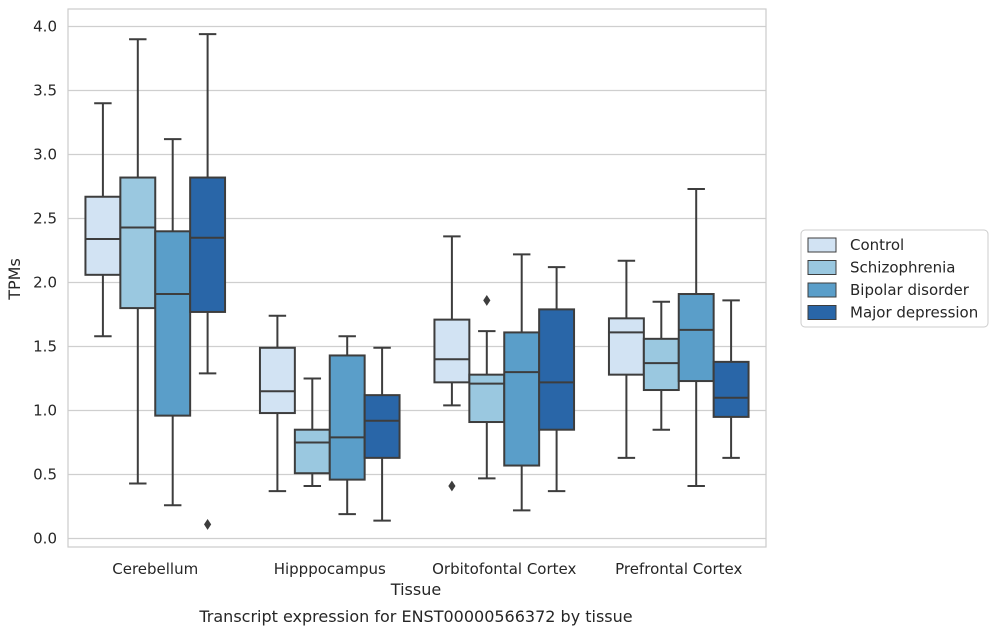 The height and width of the screenshot is (634, 997). What do you see at coordinates (45, 539) in the screenshot?
I see `y-tick-label: 0.0` at bounding box center [45, 539].